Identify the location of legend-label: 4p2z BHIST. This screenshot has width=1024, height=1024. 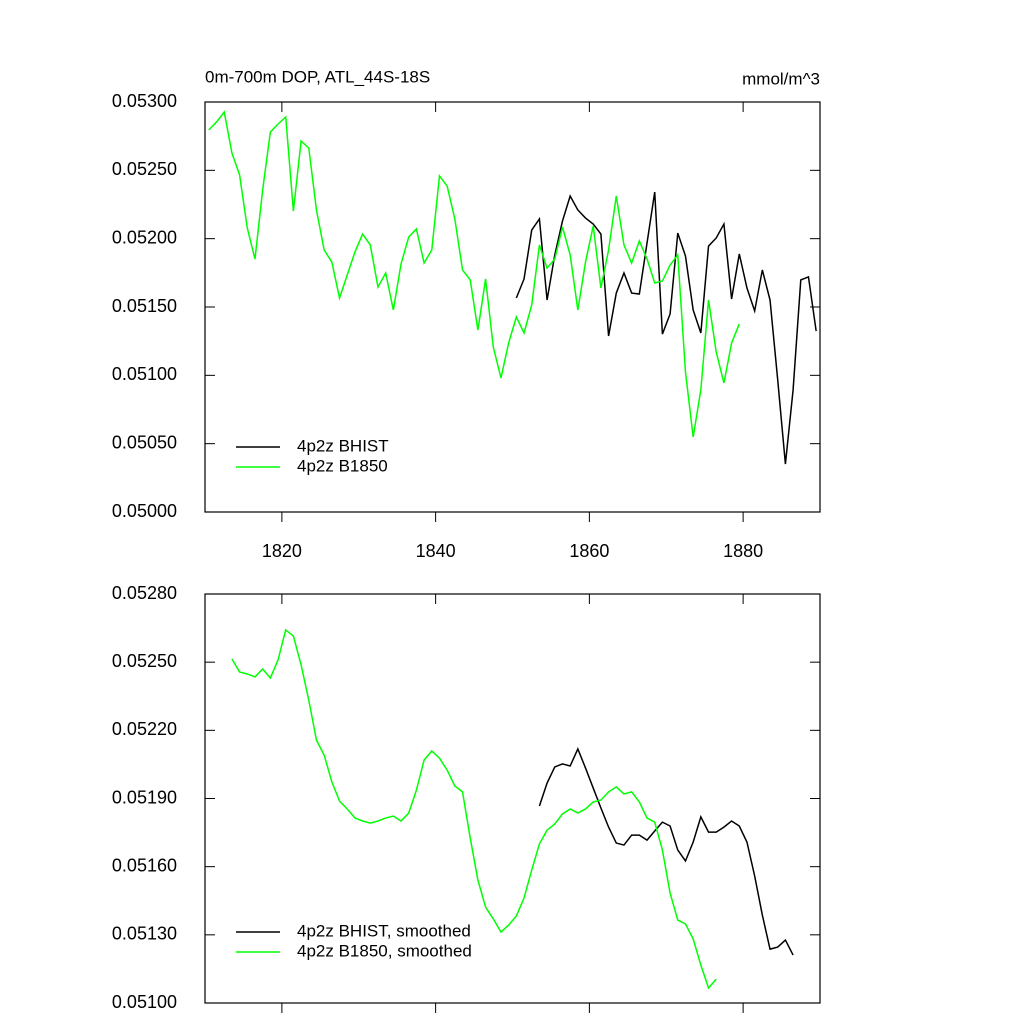
(343, 445).